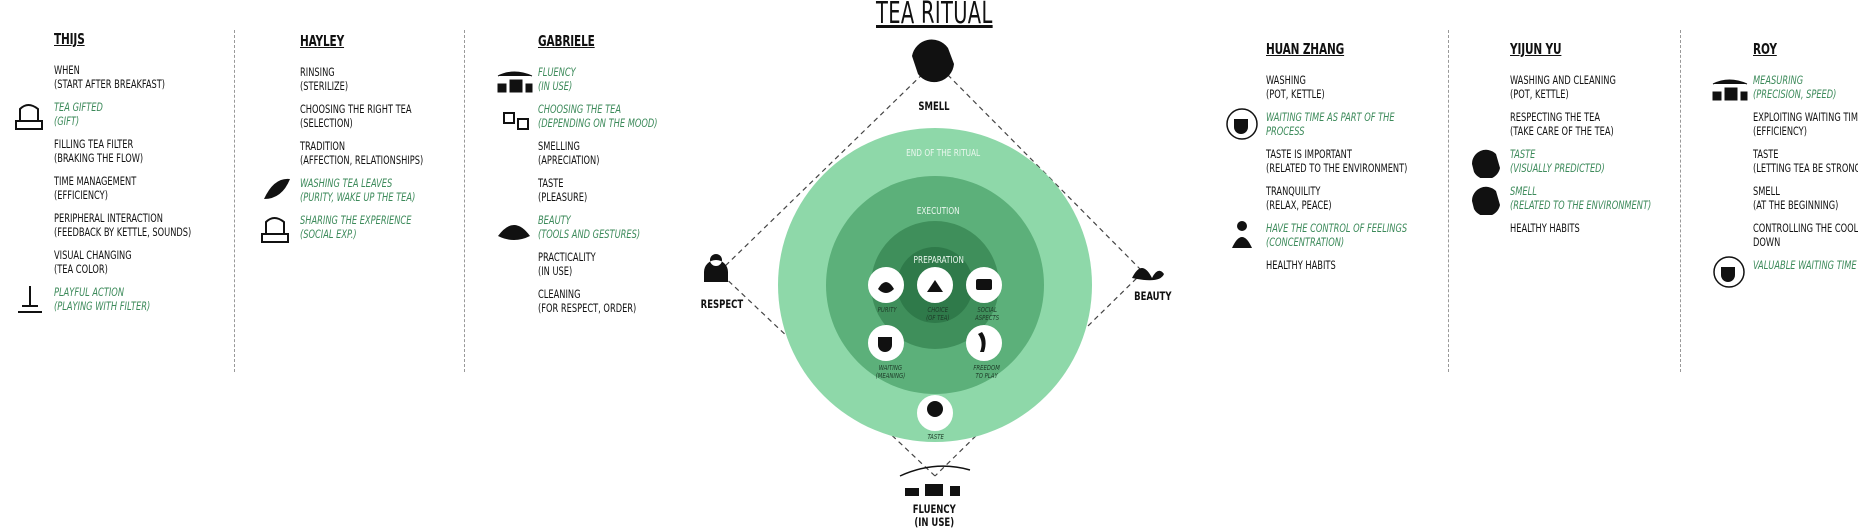 This screenshot has width=1858, height=532. What do you see at coordinates (589, 233) in the screenshot?
I see `insight-detail: (TOOLS AND GESTURES)` at bounding box center [589, 233].